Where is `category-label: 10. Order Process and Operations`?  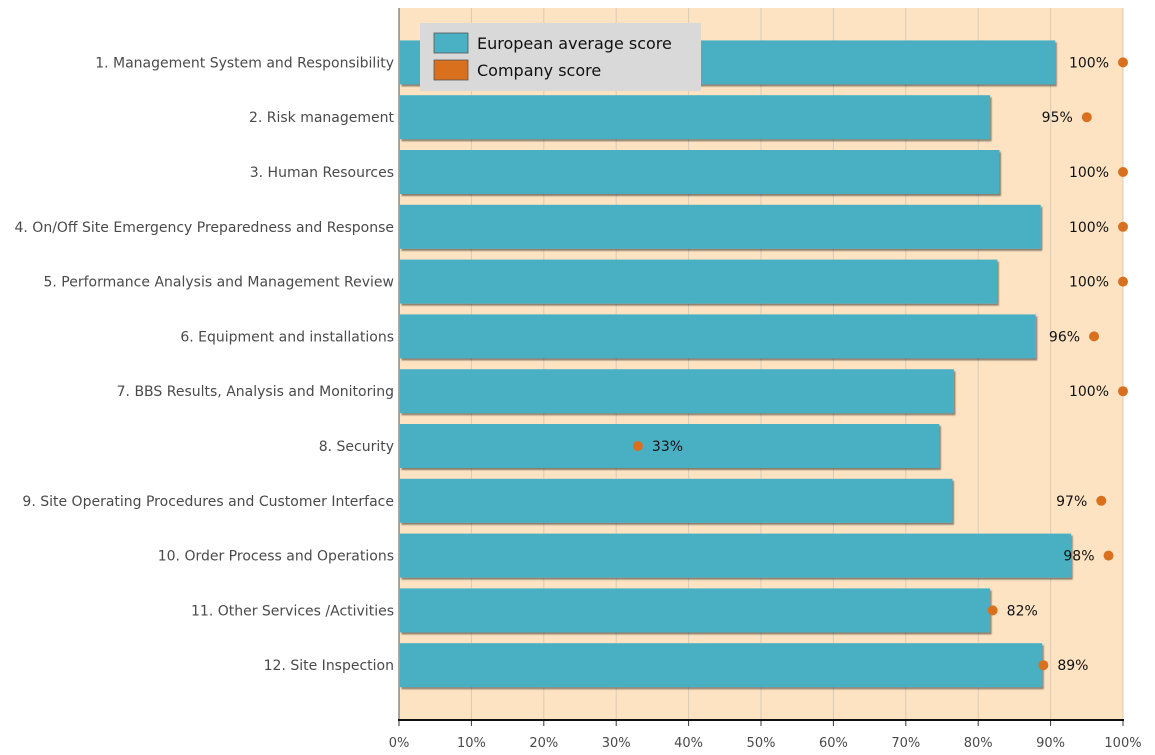
category-label: 10. Order Process and Operations is located at coordinates (276, 557).